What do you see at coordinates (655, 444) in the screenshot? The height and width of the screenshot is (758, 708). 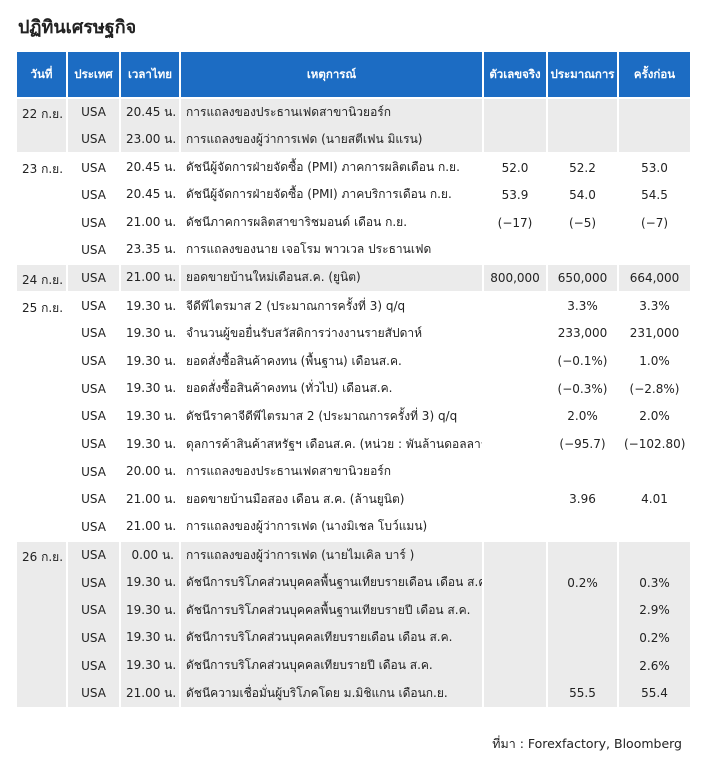 I see `previous-cell: (−102.80)` at bounding box center [655, 444].